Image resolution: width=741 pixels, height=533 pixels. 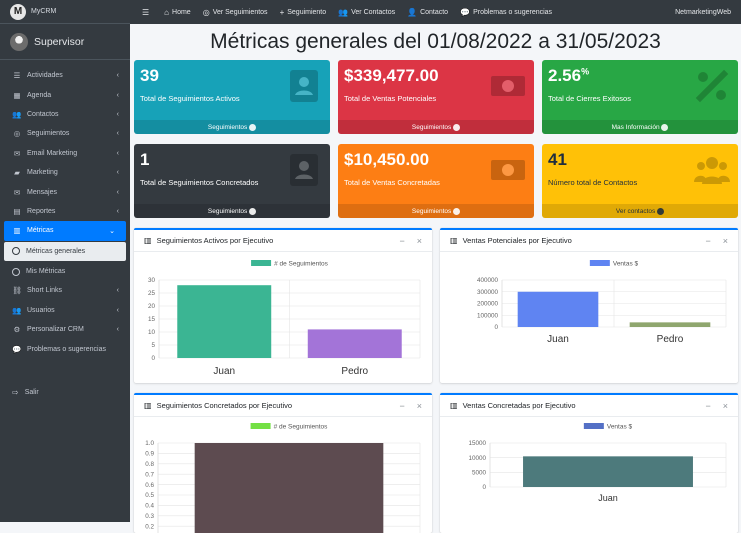 What do you see at coordinates (147, 12) in the screenshot?
I see `topbar-link-menu-toggle: ☰` at bounding box center [147, 12].